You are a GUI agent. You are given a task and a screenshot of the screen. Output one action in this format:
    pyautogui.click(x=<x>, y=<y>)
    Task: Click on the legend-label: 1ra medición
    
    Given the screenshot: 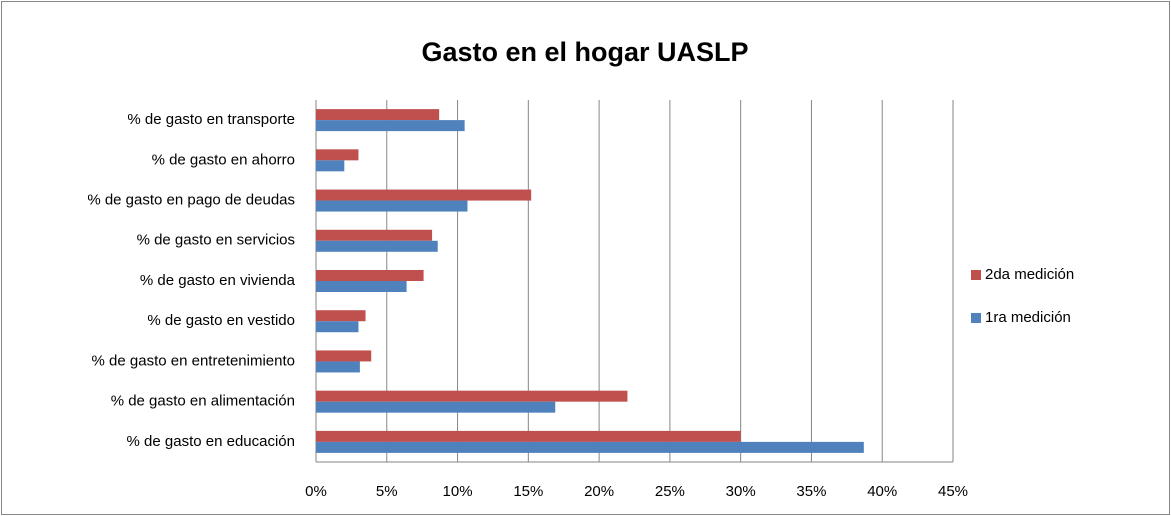 What is the action you would take?
    pyautogui.click(x=1028, y=317)
    